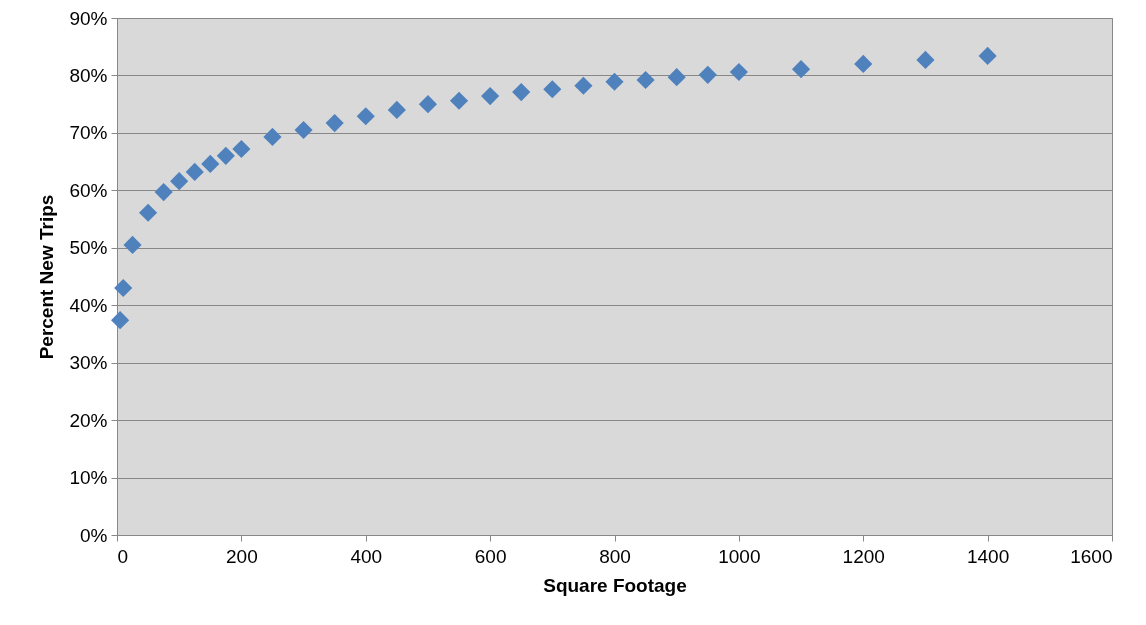 This screenshot has height=625, width=1146. I want to click on y-tick-label: 50%, so click(88, 248).